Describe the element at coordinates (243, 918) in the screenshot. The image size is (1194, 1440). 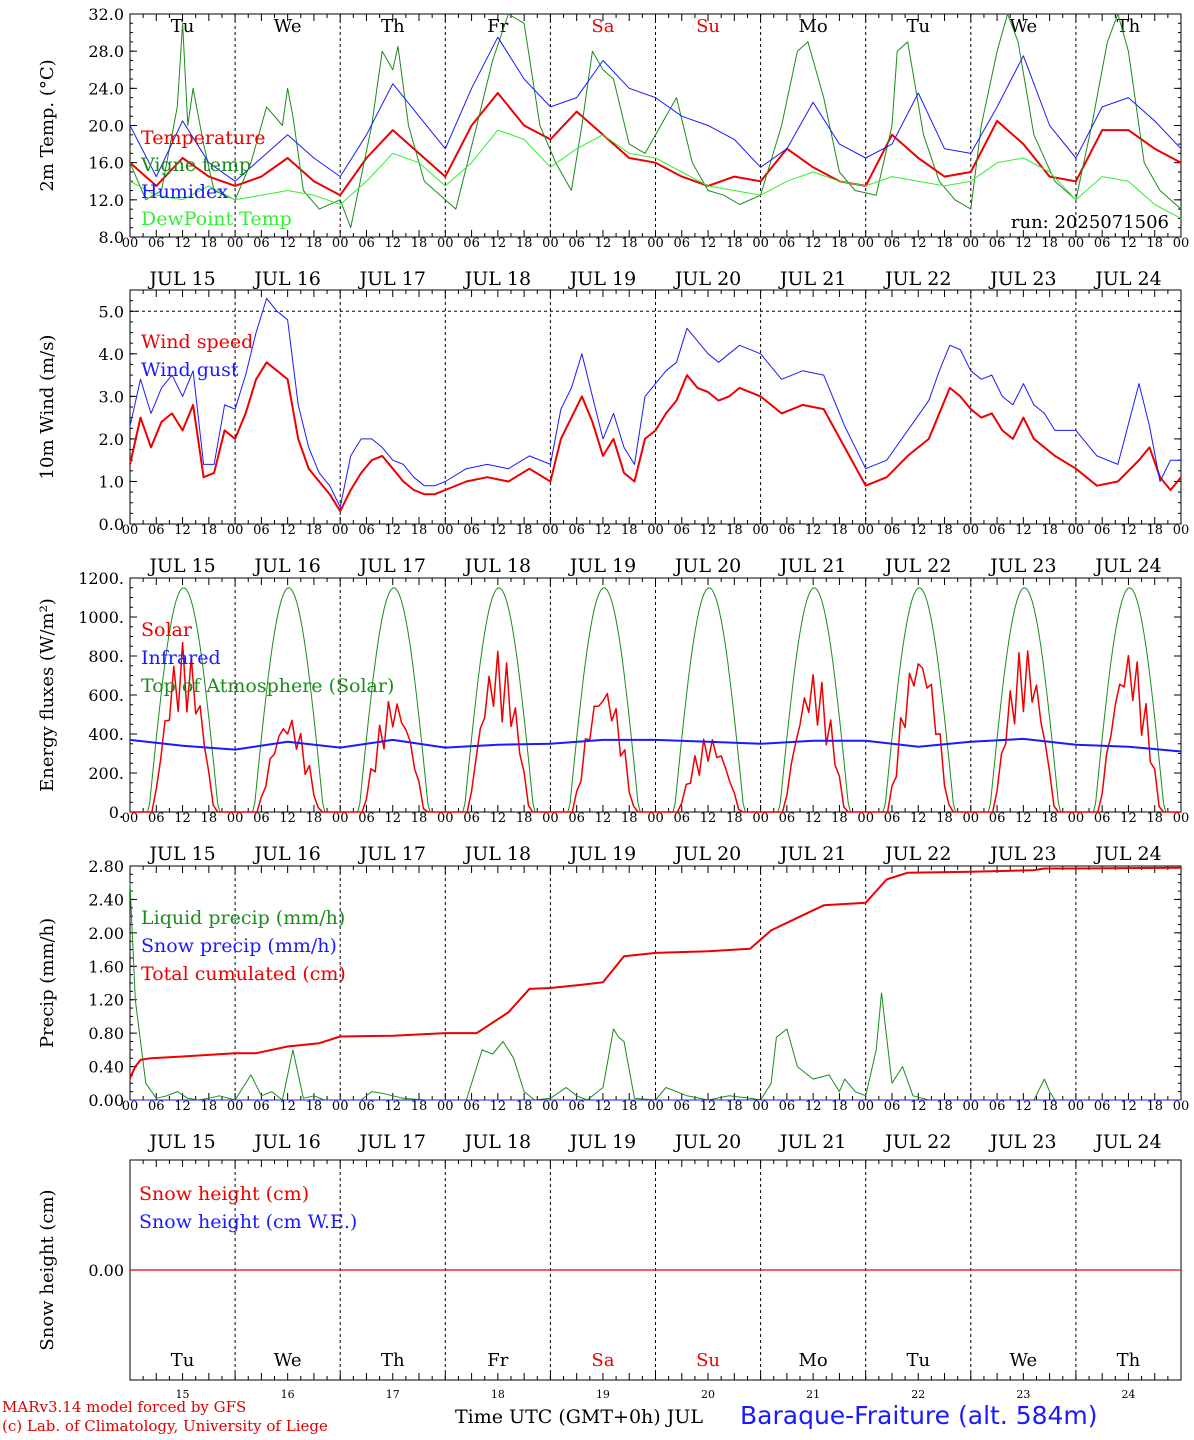
I see `legend-entry: Liquid precip (mm/h)` at that location.